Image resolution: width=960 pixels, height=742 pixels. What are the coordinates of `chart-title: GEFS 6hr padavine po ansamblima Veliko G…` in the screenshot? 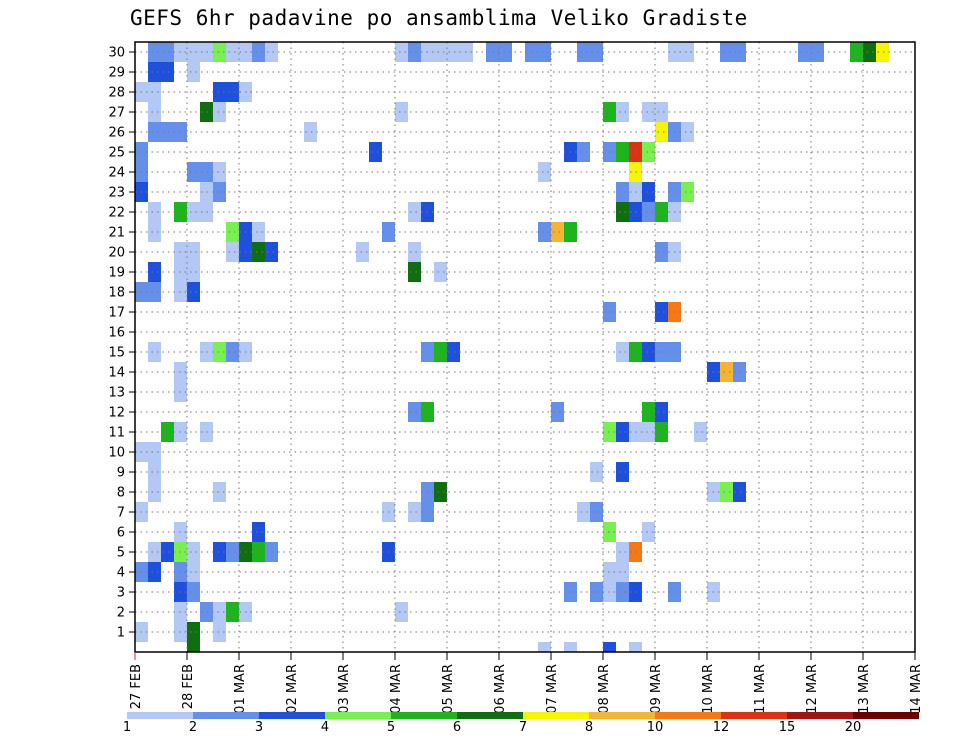 It's located at (439, 18).